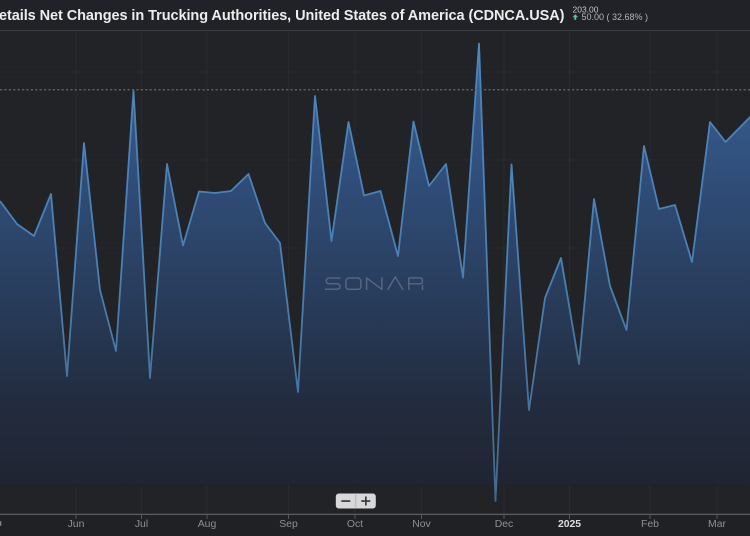 The height and width of the screenshot is (536, 750). I want to click on svg-text: 50.00 ( 32.68% ), so click(615, 17).